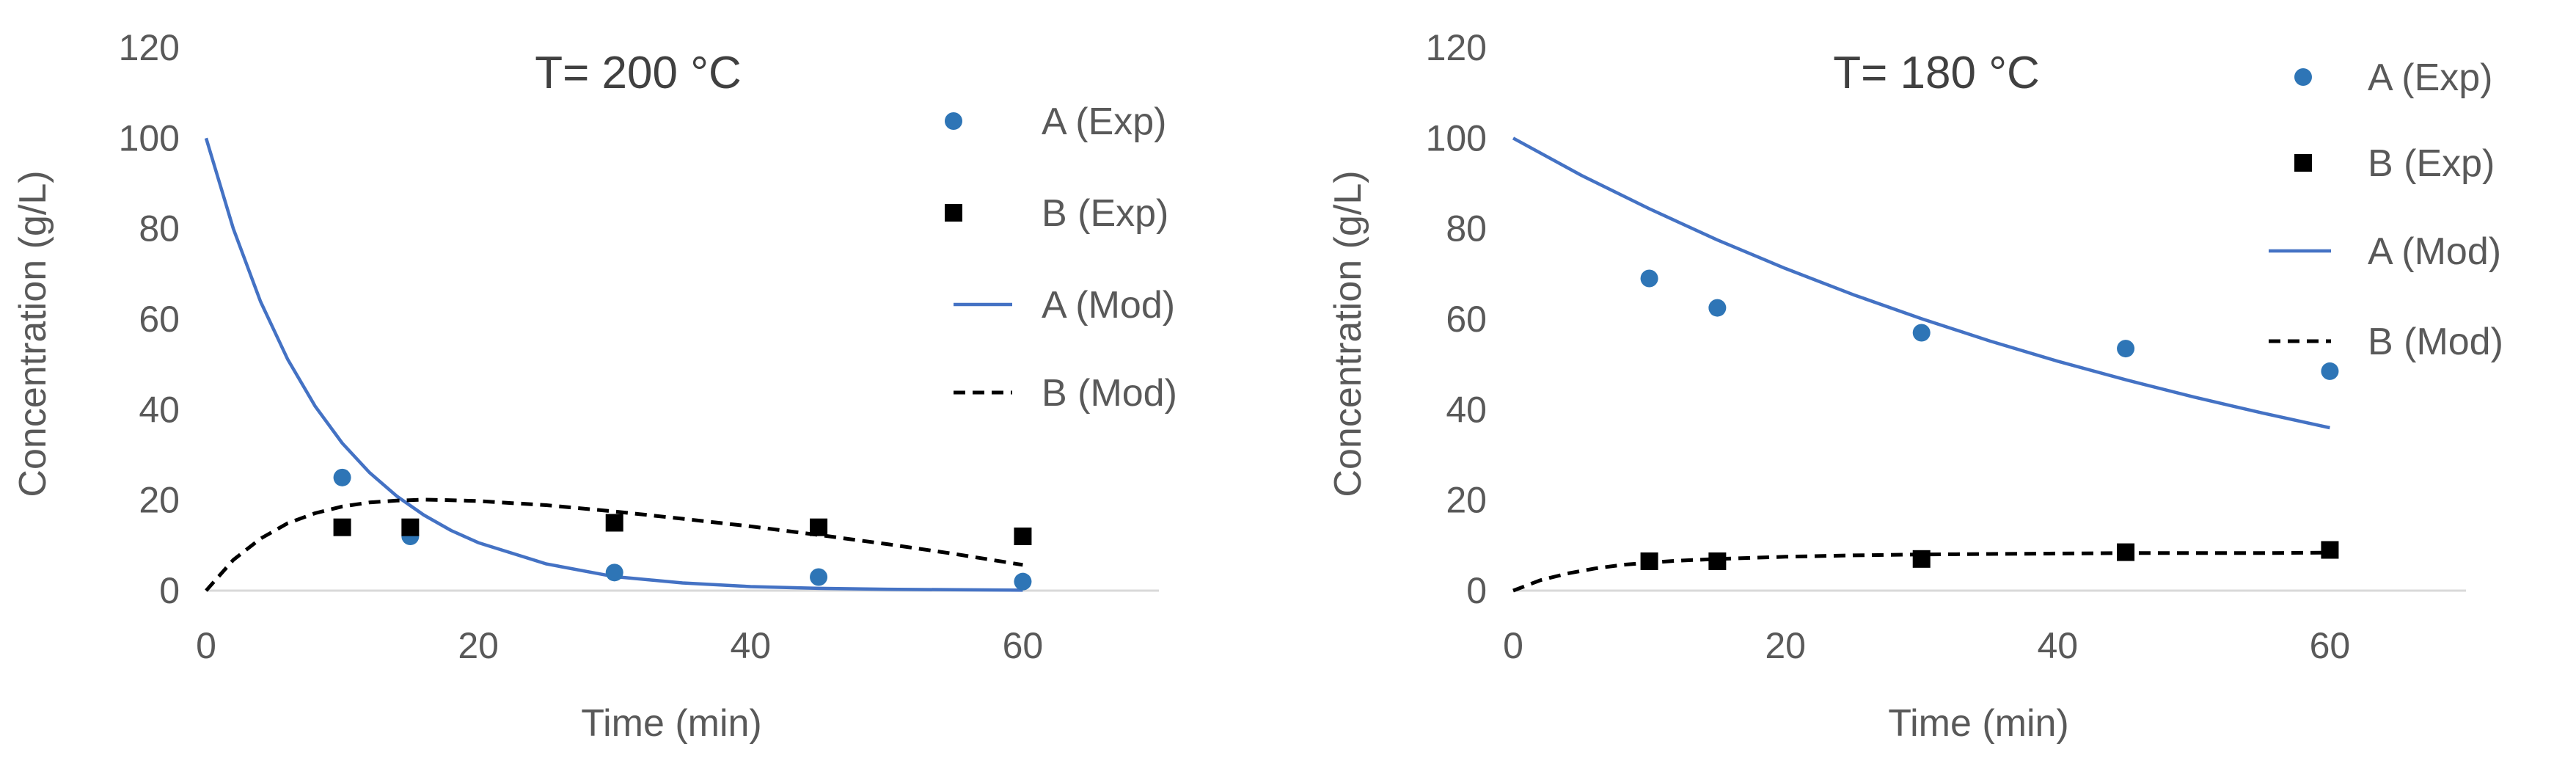 This screenshot has width=2576, height=766. I want to click on chart-title: T= 180 °C, so click(1936, 73).